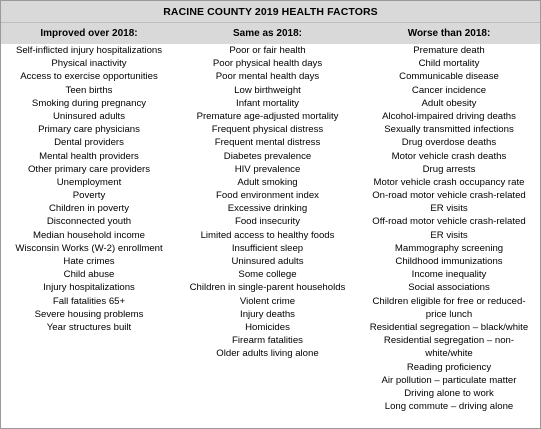  Describe the element at coordinates (89, 222) in the screenshot. I see `list-item: Disconnected youth` at that location.